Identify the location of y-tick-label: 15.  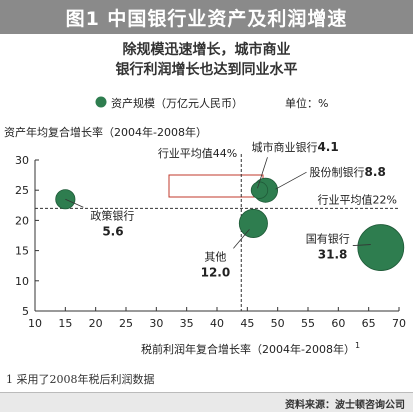
(22, 251).